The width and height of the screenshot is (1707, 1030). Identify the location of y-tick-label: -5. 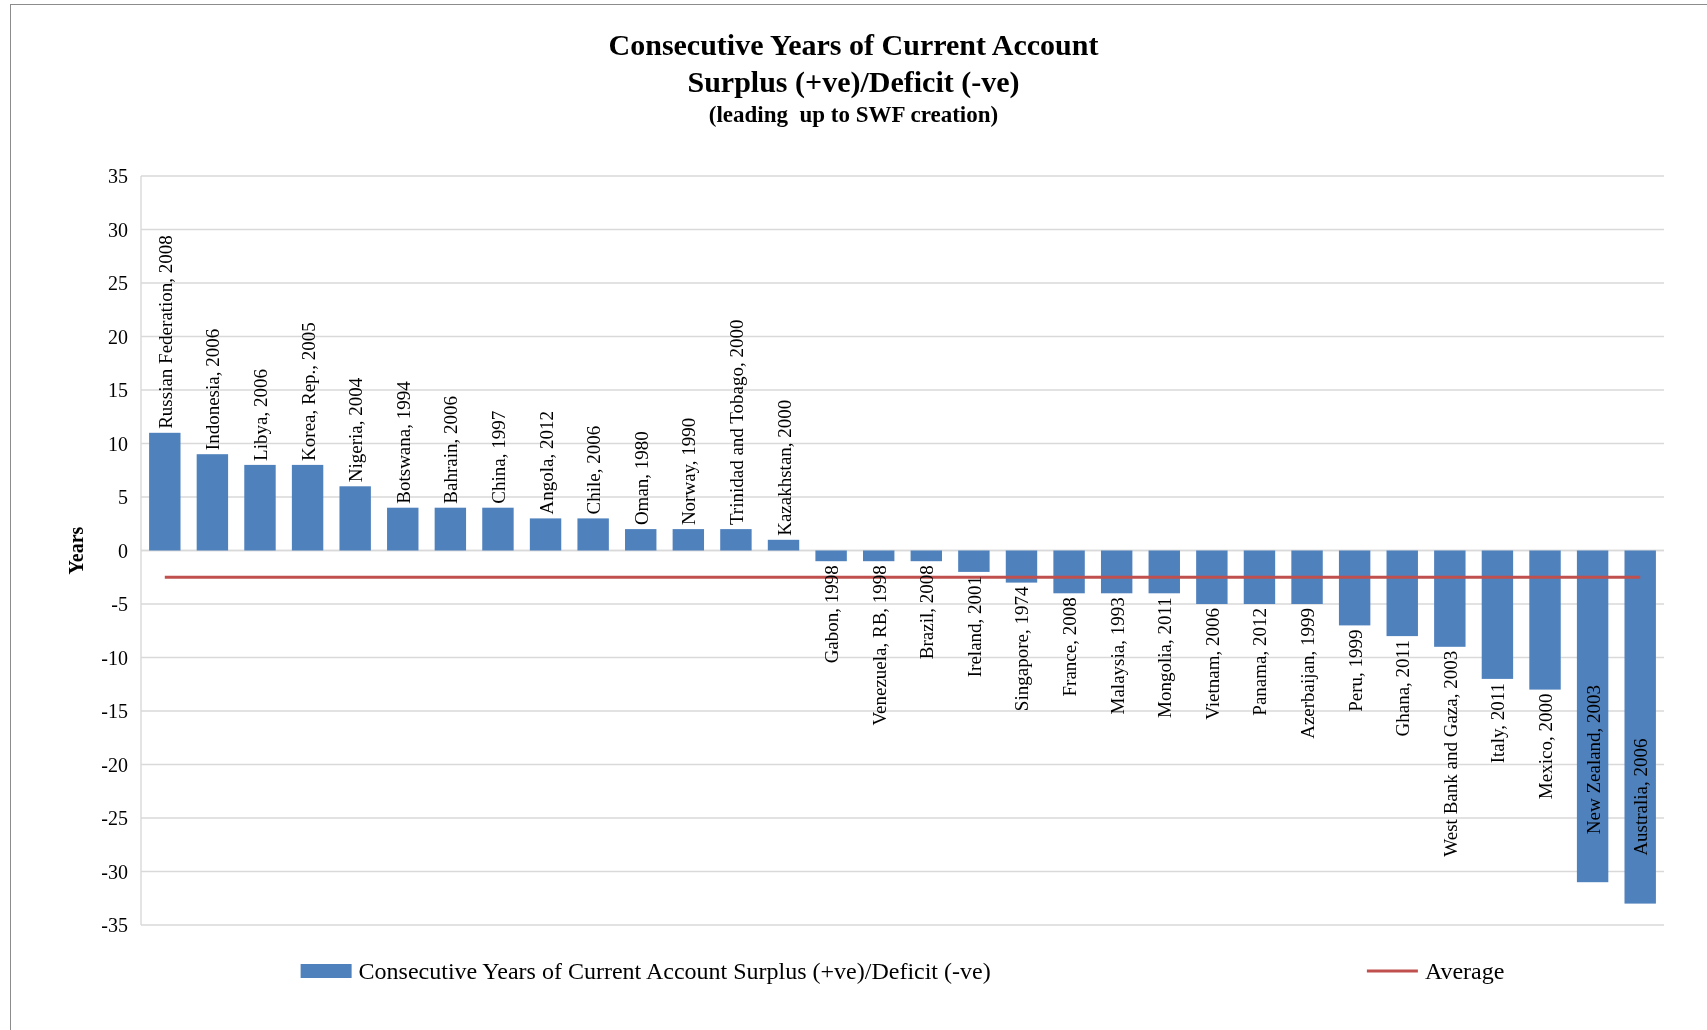
(119, 604).